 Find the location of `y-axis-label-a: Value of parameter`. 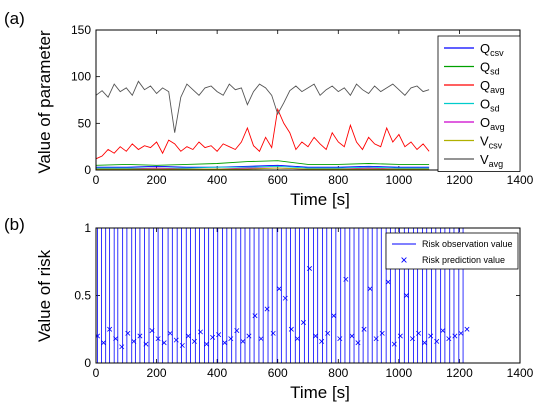

y-axis-label-a: Value of parameter is located at coordinates (44, 102).